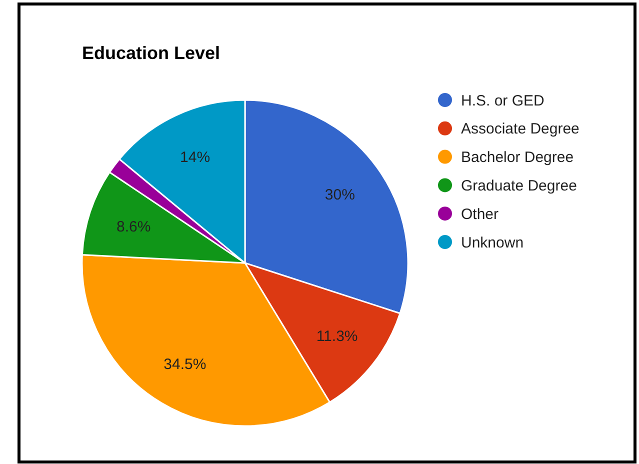 The width and height of the screenshot is (639, 464). What do you see at coordinates (480, 214) in the screenshot?
I see `legend-label: Other` at bounding box center [480, 214].